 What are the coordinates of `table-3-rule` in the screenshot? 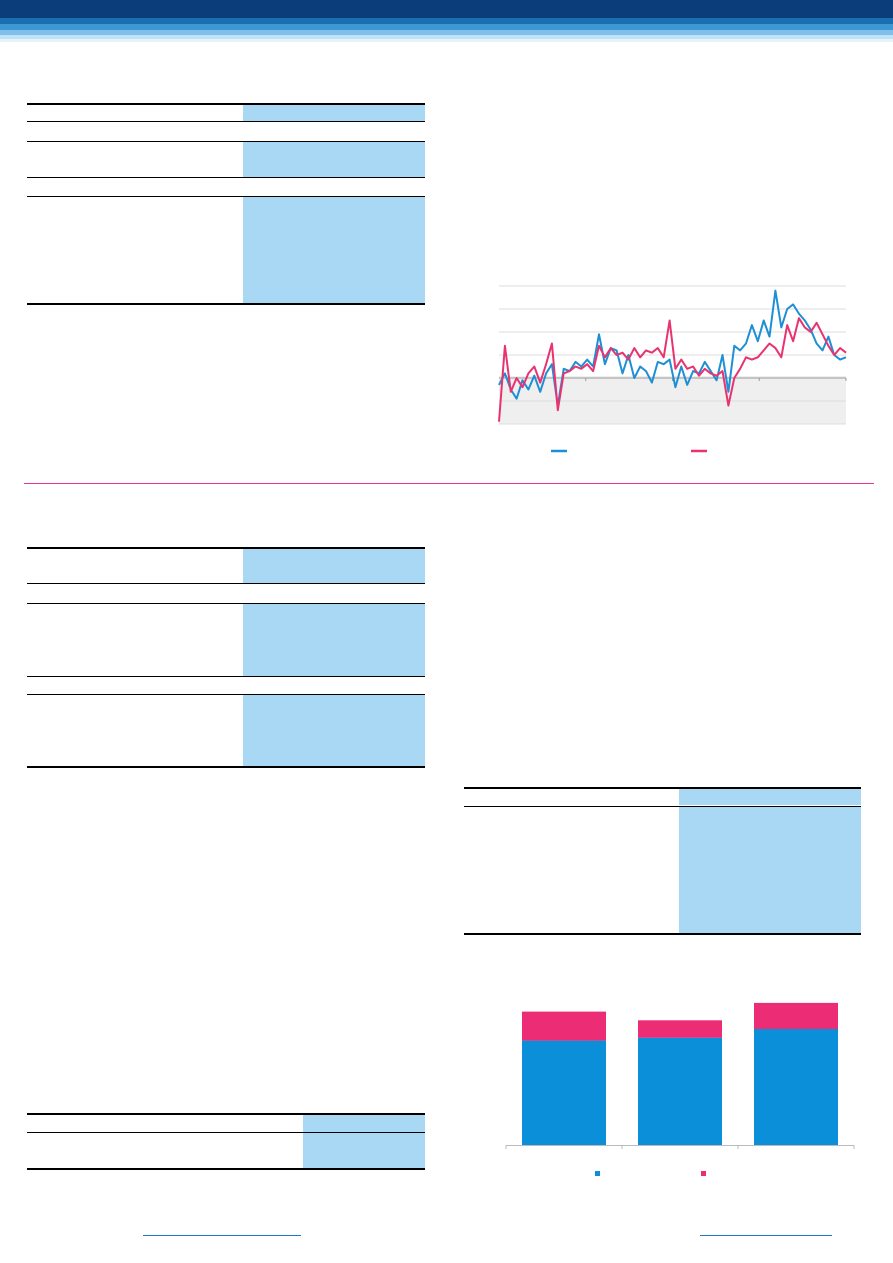 It's located at (662, 806).